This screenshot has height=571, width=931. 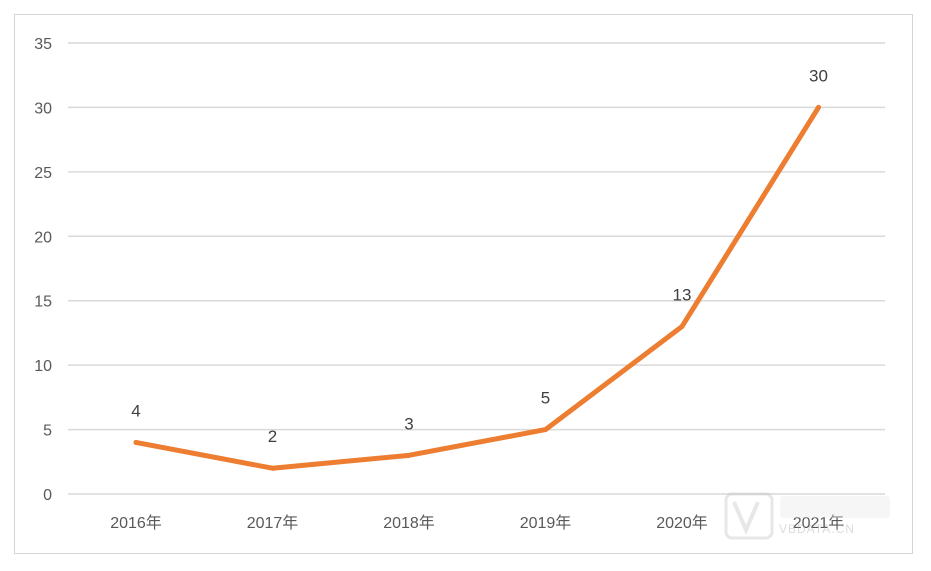 I want to click on y-tick-label: 5, so click(x=47, y=431).